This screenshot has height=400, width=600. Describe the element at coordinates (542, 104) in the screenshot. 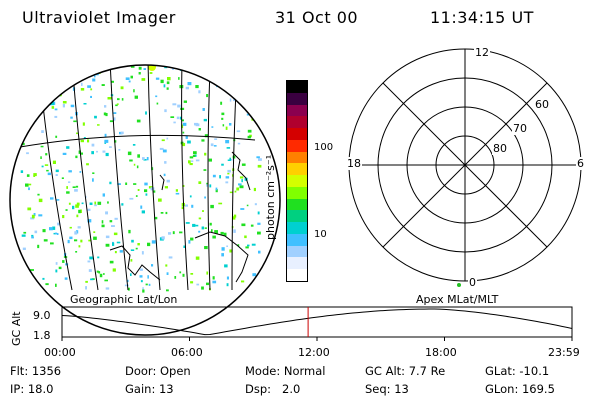

I see `mlat-label-60: 60` at that location.